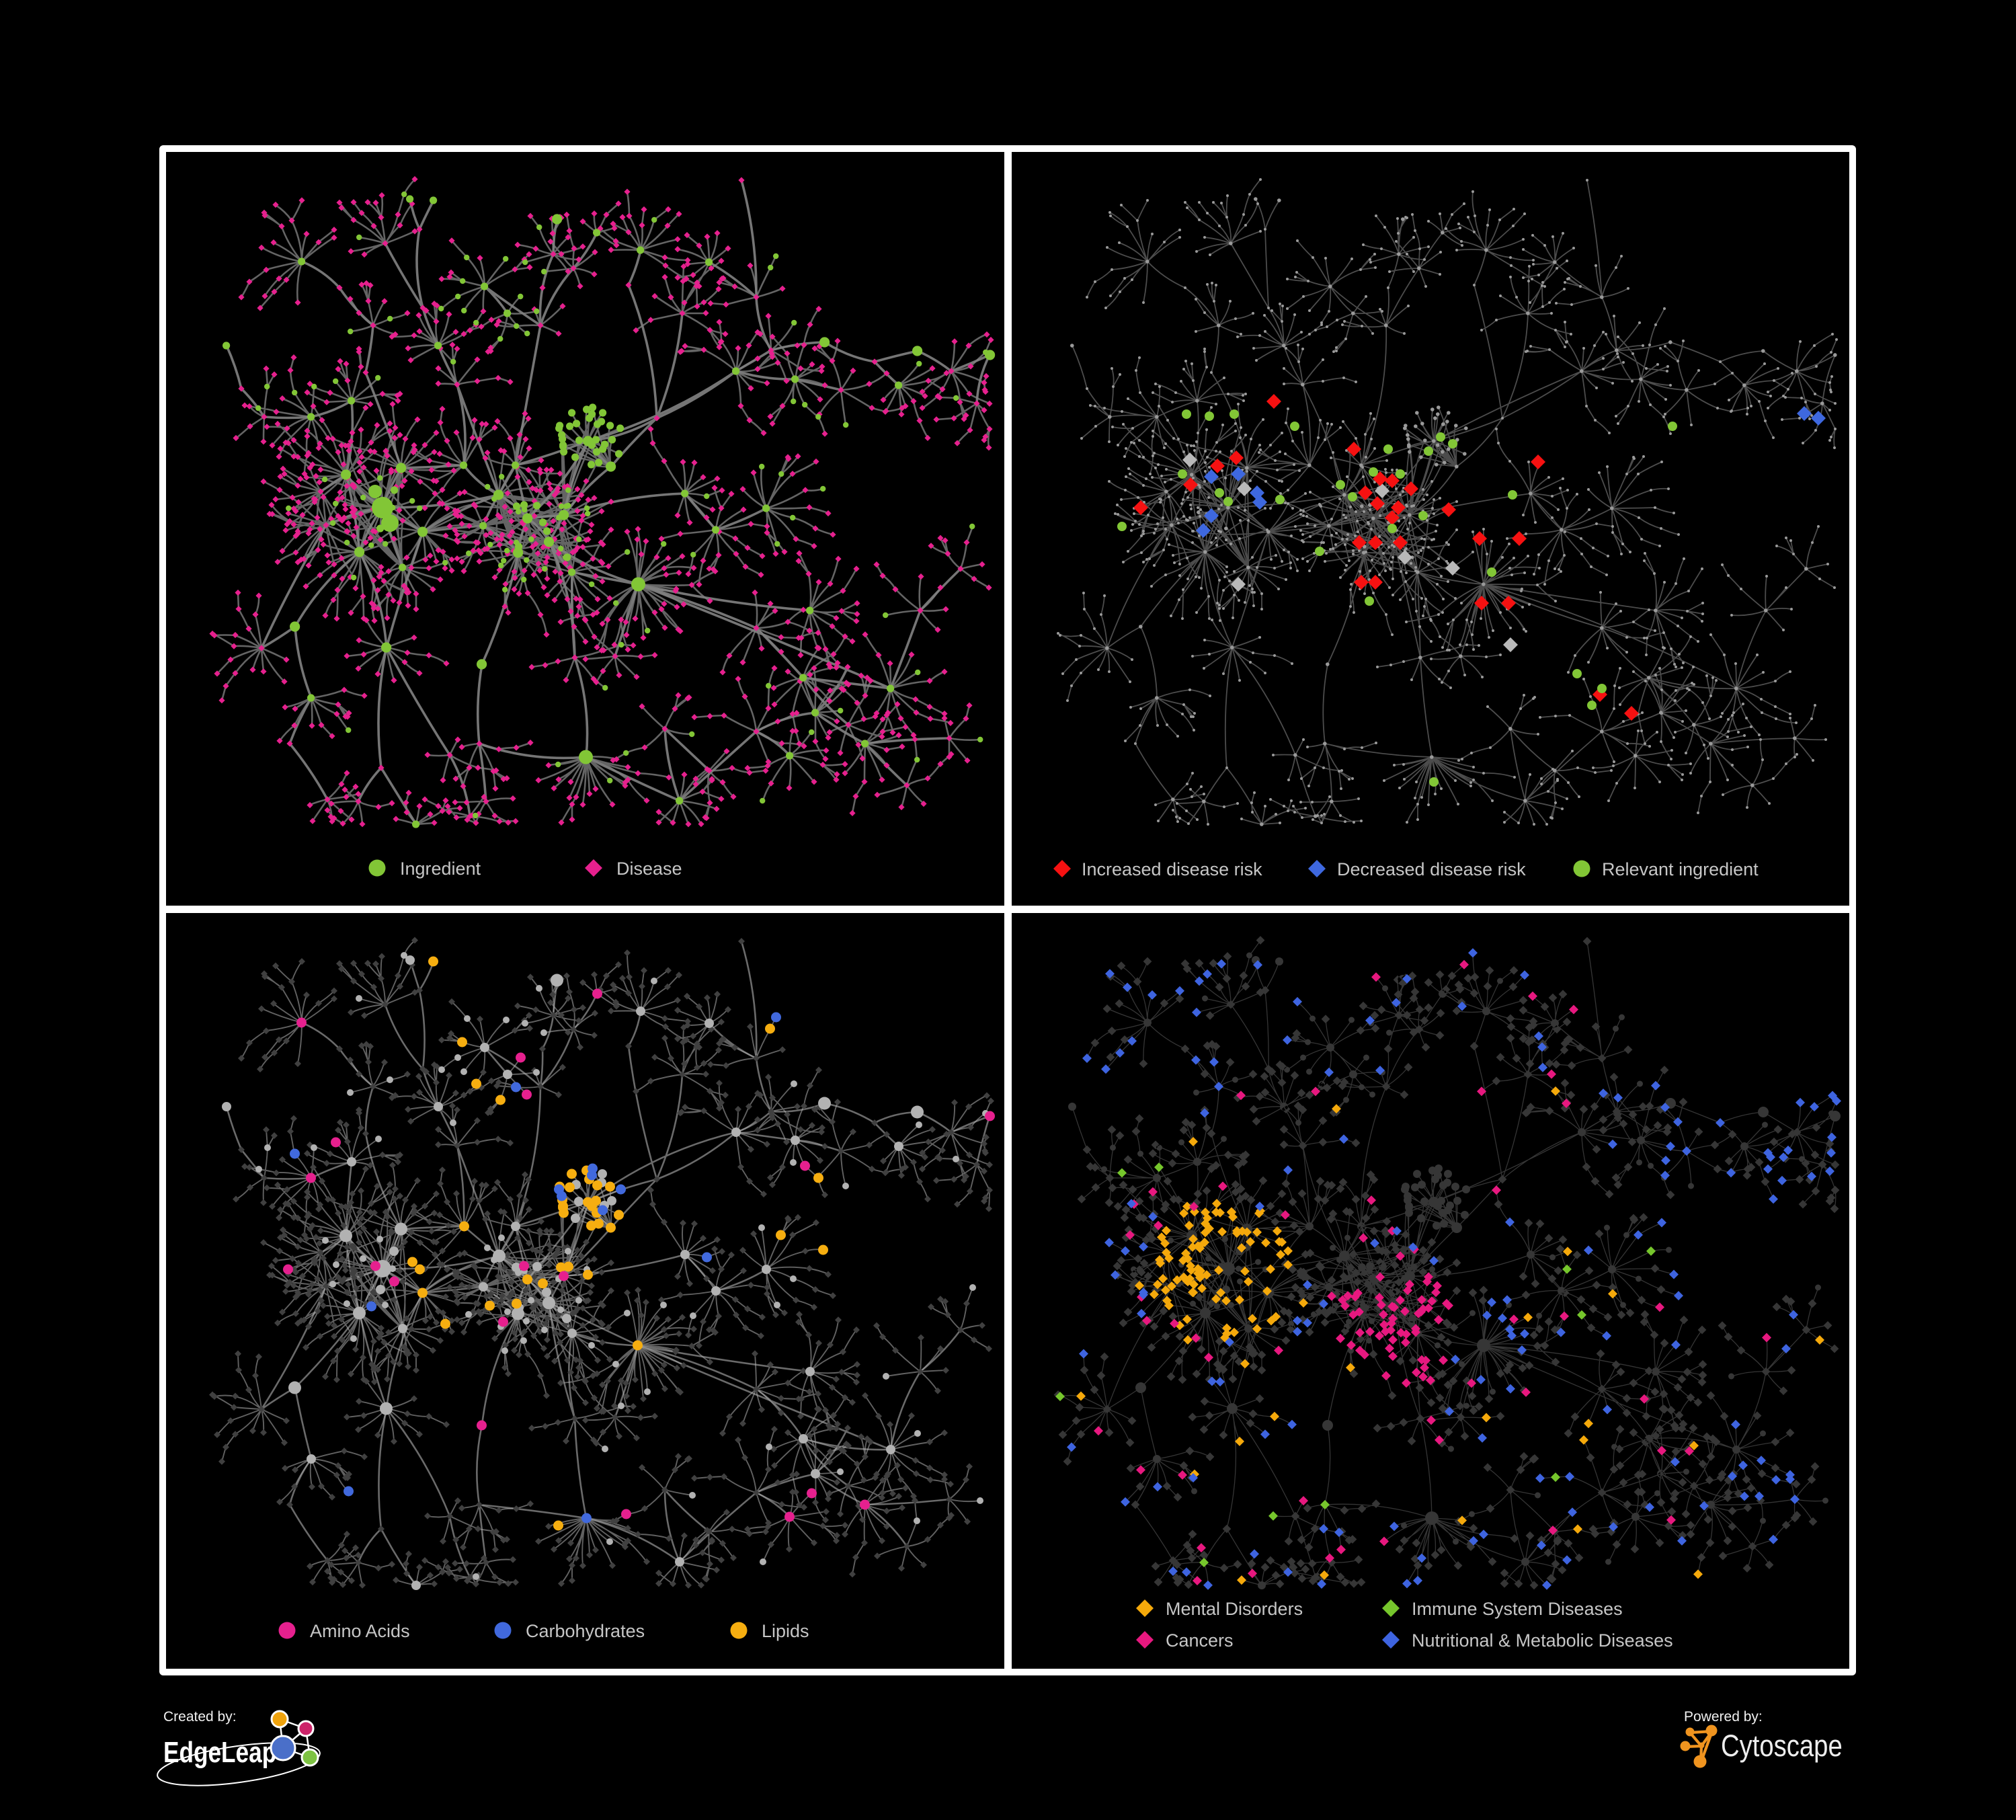  I want to click on svg-text: Ingredient, so click(440, 869).